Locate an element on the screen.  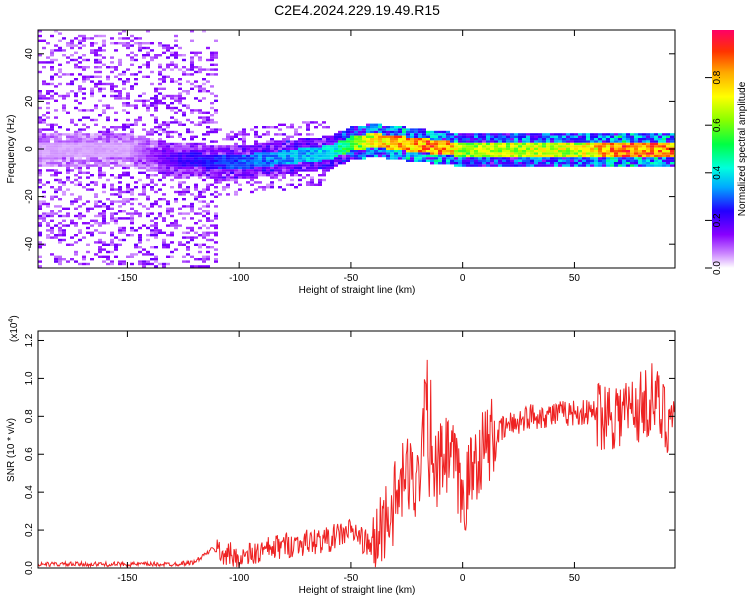
heatmap-x-label: Height of straight line (km) is located at coordinates (357, 290).